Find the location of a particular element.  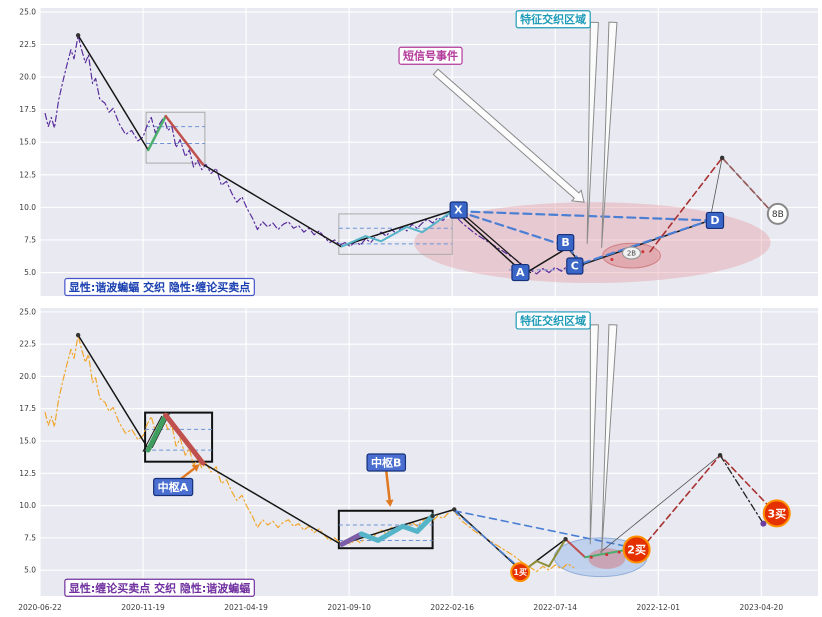

pointer-arrow is located at coordinates (387, 485).